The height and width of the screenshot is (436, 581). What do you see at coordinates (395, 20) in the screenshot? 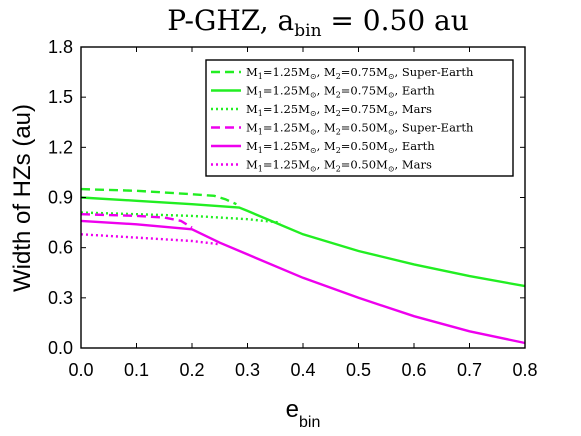
I see `chart-title-rest: = 0.50 au` at bounding box center [395, 20].